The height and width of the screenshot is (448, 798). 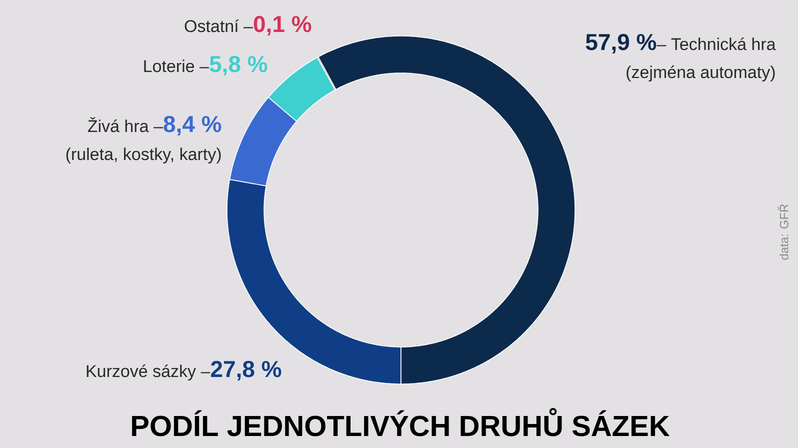 I want to click on data-label: 8,4 %, so click(x=193, y=126).